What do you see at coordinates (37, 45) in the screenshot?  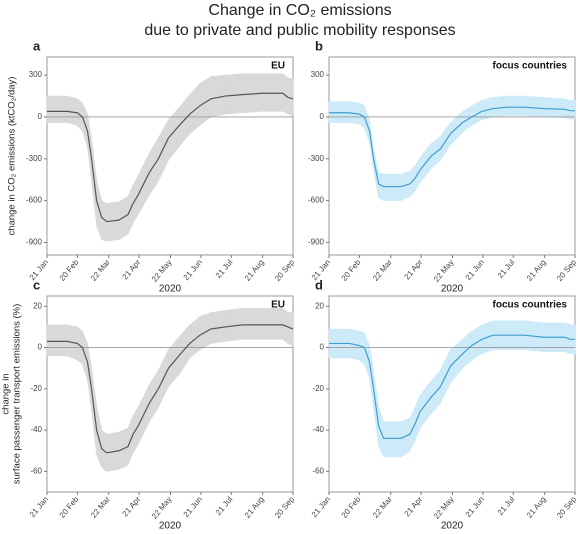 I see `panel-label: a` at bounding box center [37, 45].